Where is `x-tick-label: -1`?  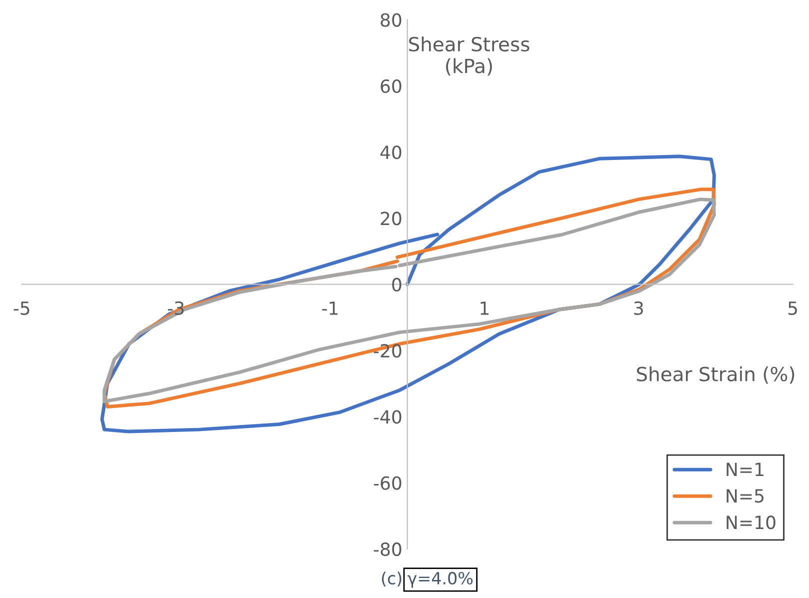
x-tick-label: -1 is located at coordinates (330, 308).